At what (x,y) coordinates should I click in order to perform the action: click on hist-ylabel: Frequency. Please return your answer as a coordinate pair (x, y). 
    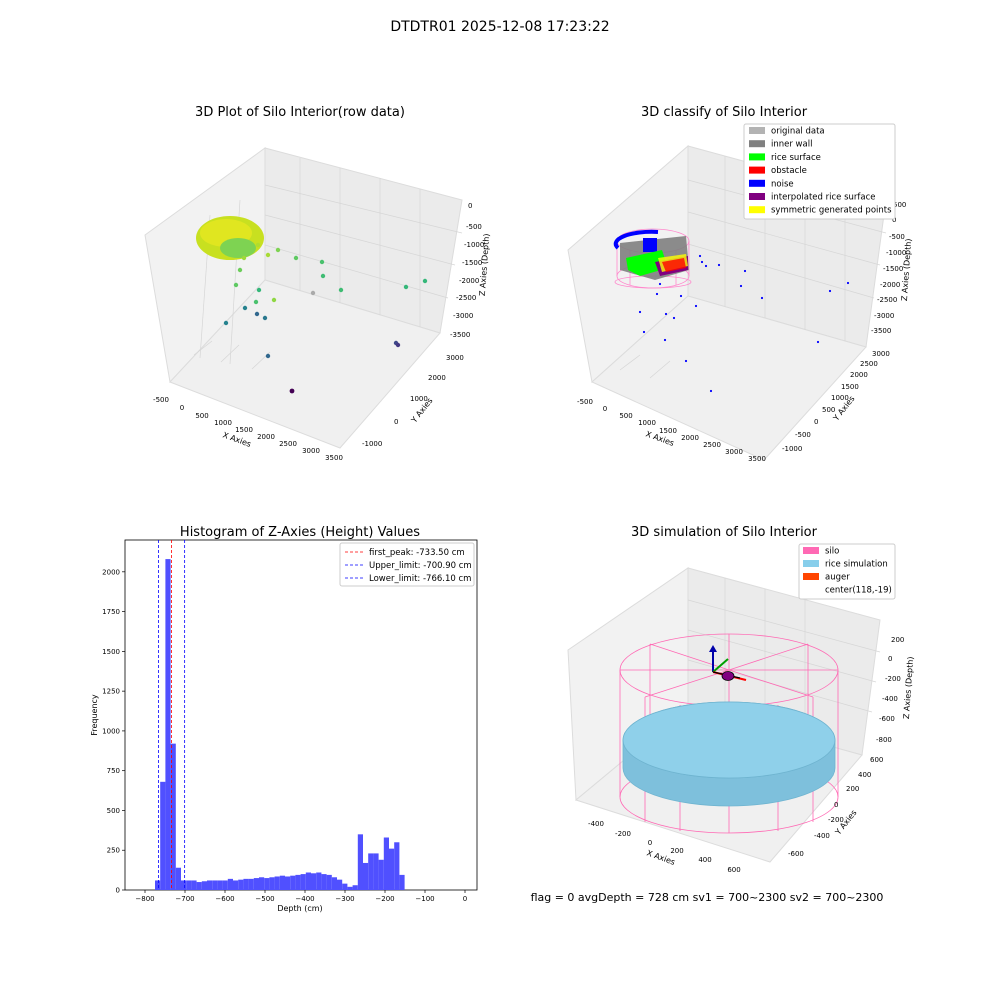
    Looking at the image, I should click on (94, 715).